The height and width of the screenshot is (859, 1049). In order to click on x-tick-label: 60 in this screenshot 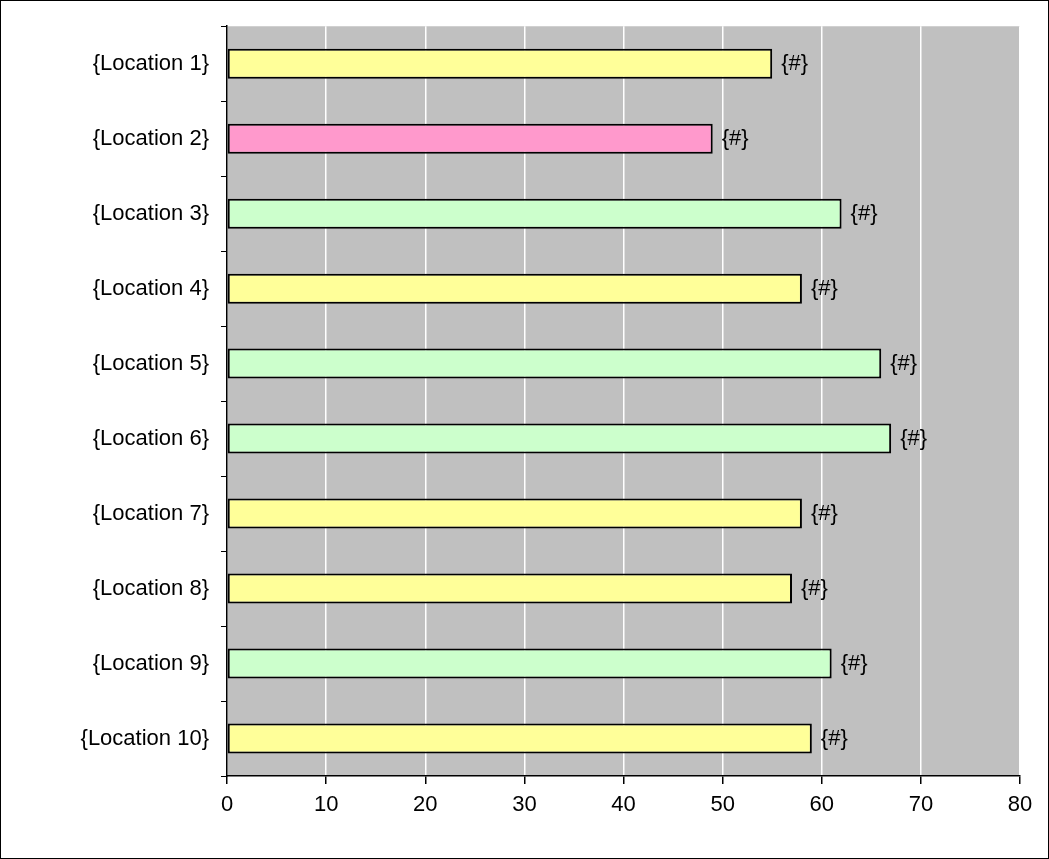, I will do `click(821, 804)`.